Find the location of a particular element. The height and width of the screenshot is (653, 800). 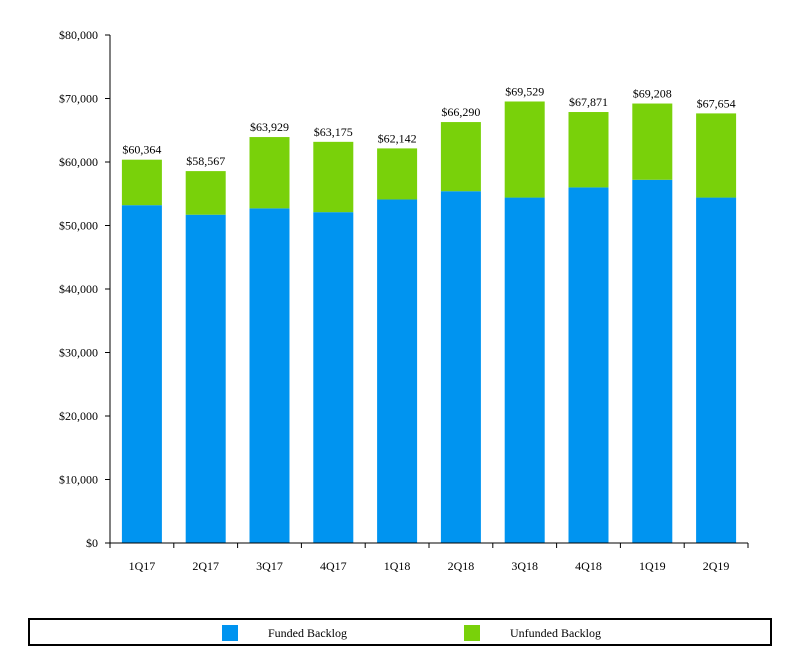

x-category-label: 1Q17 is located at coordinates (142, 566).